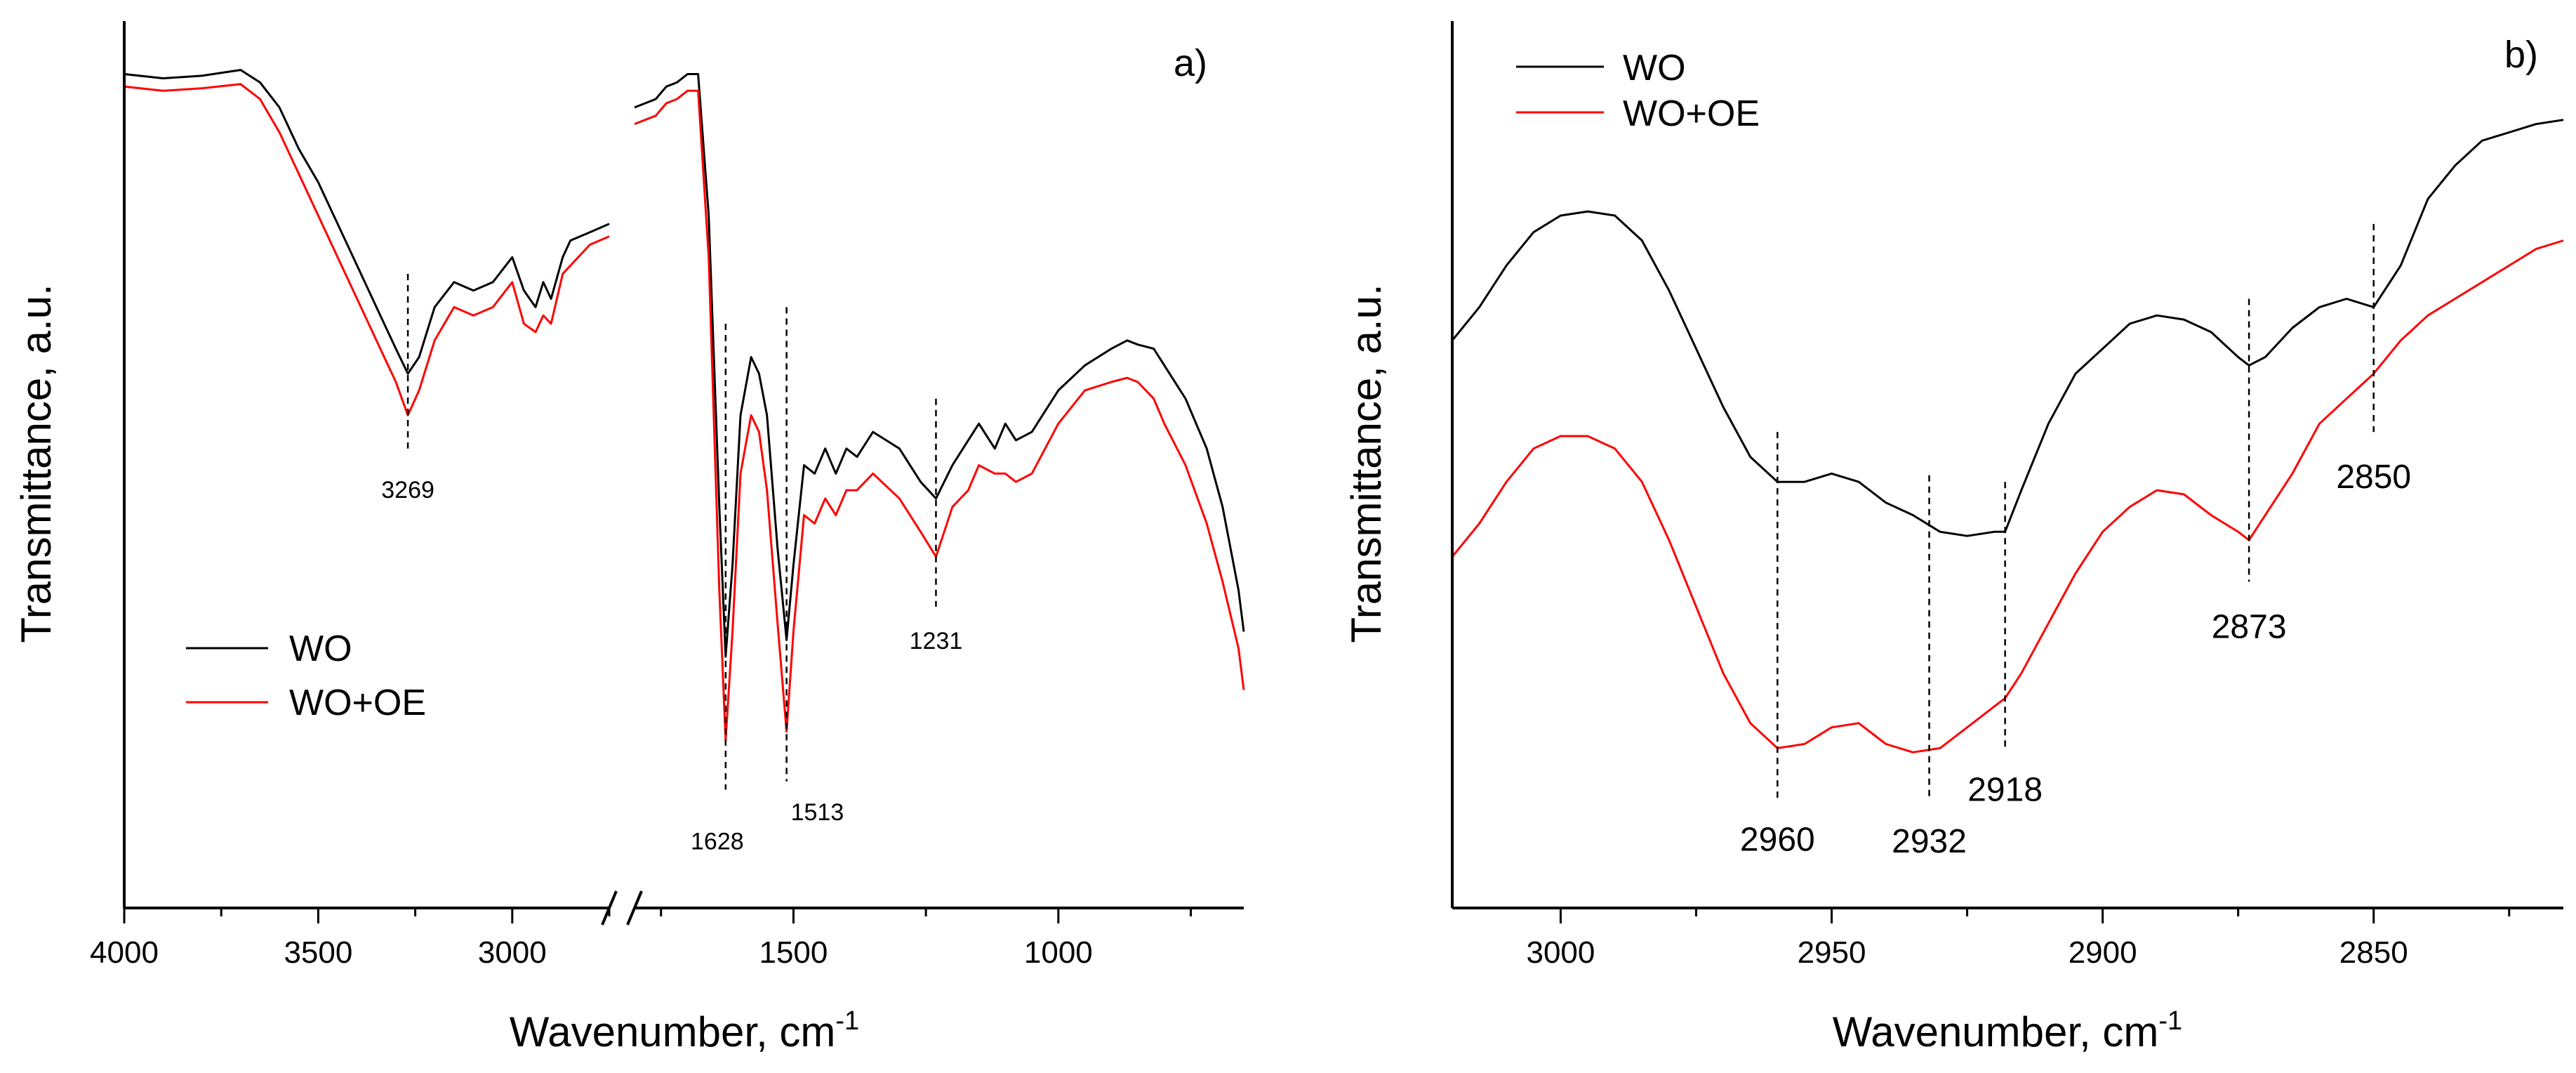  Describe the element at coordinates (2008, 1030) in the screenshot. I see `panel-b-x-axis-title: Wavenumber, cm-1` at that location.